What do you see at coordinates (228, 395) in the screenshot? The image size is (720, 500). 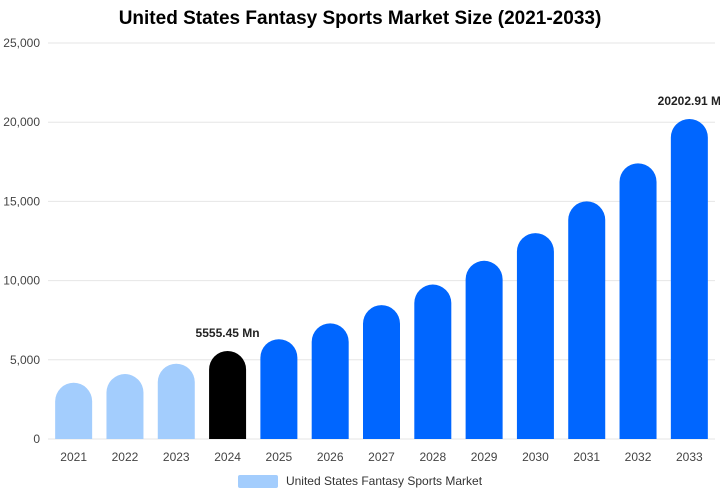 I see `bar-2024` at bounding box center [228, 395].